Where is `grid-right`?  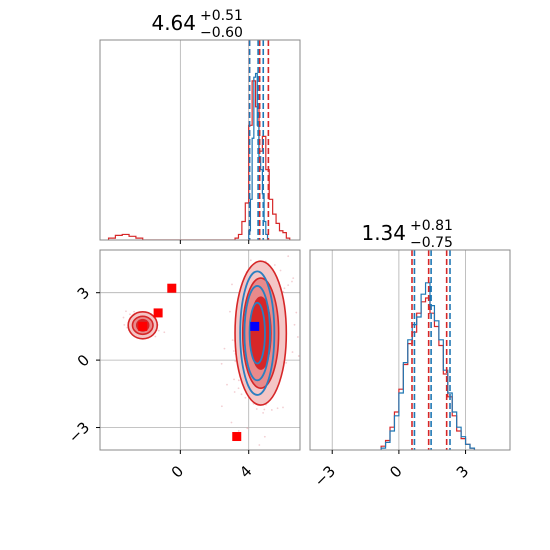 grid-right is located at coordinates (398, 350).